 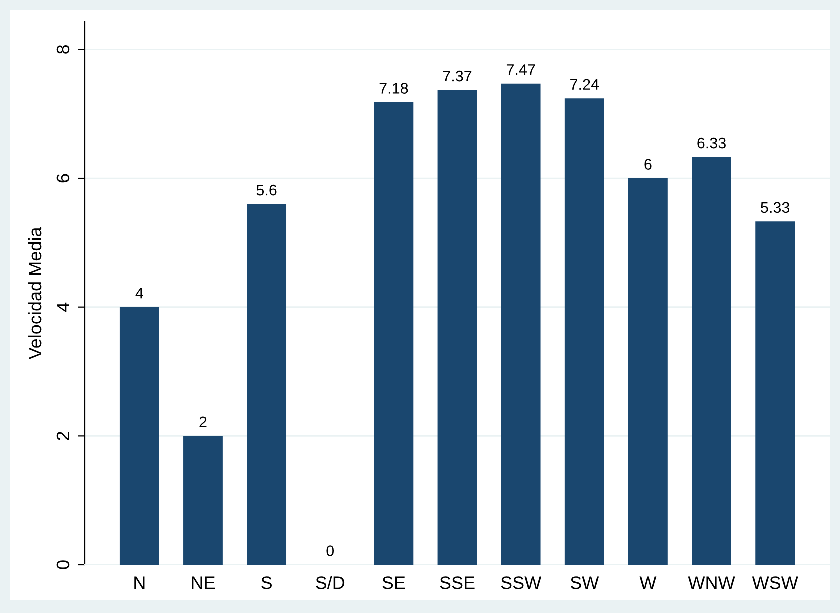 I want to click on data-label: 7.24, so click(x=585, y=84).